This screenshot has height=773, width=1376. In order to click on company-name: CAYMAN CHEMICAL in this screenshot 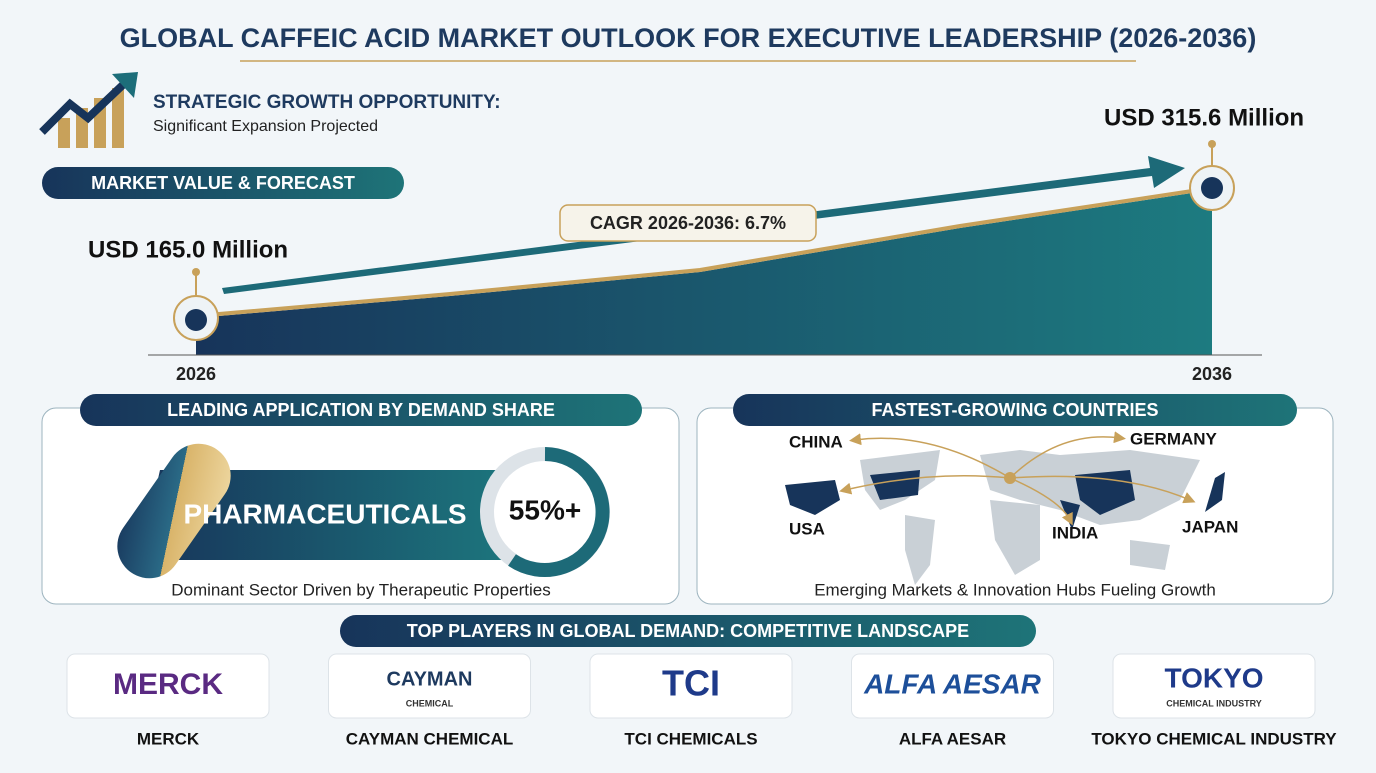, I will do `click(430, 738)`.